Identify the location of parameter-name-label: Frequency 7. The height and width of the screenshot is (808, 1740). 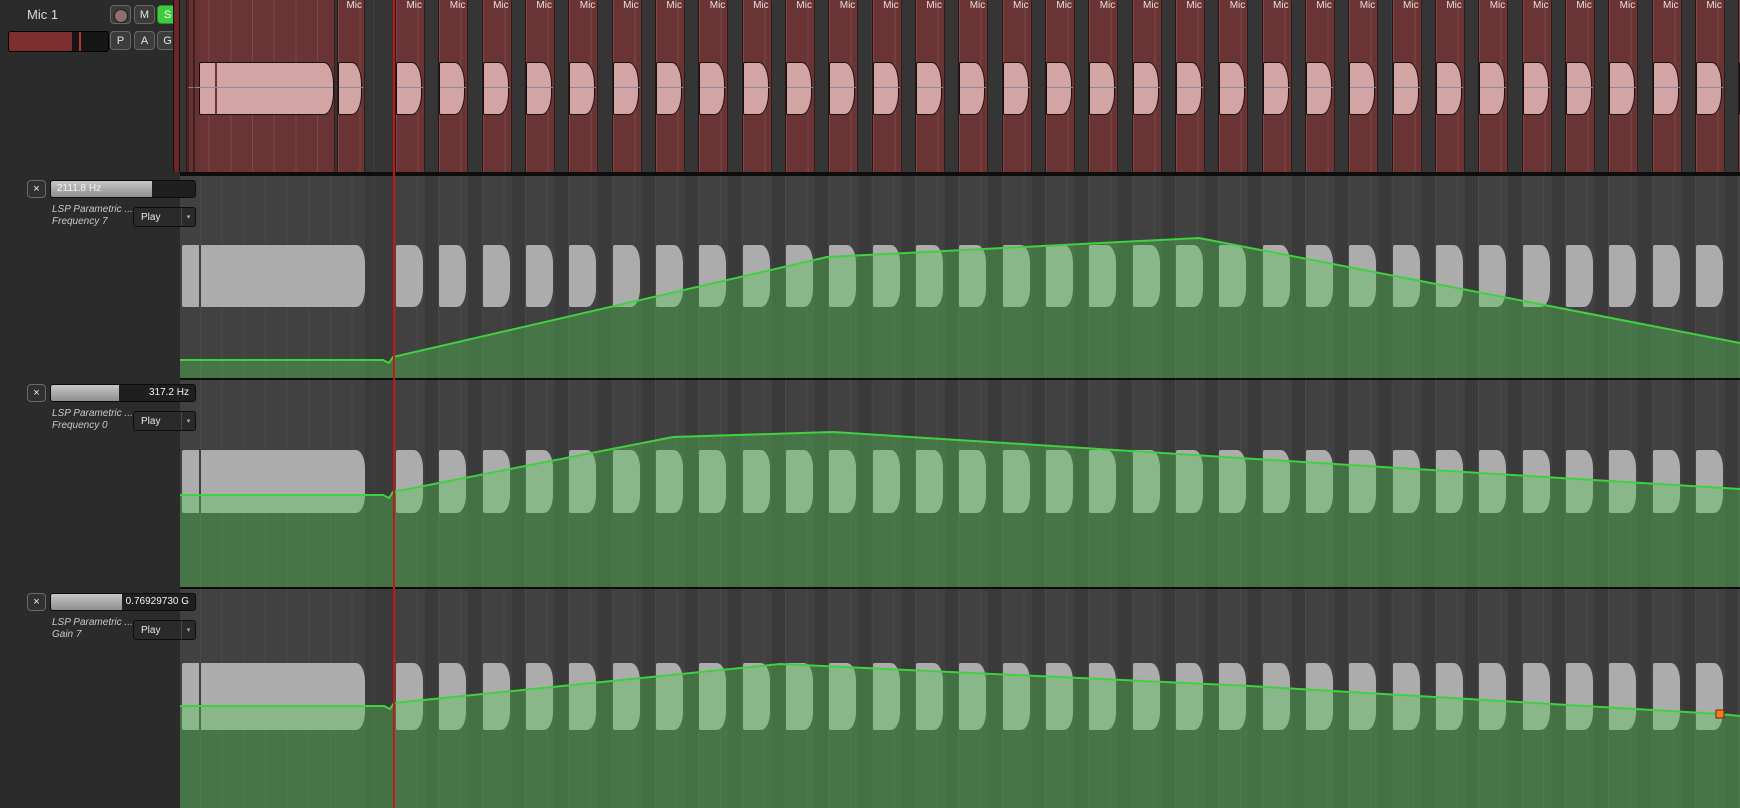
(80, 221).